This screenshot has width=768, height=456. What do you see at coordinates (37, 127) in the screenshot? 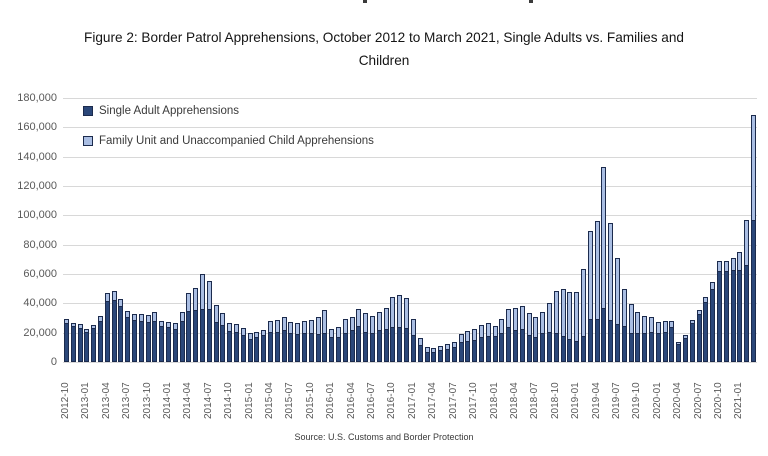
I see `y-tick-label: 160,000` at bounding box center [37, 127].